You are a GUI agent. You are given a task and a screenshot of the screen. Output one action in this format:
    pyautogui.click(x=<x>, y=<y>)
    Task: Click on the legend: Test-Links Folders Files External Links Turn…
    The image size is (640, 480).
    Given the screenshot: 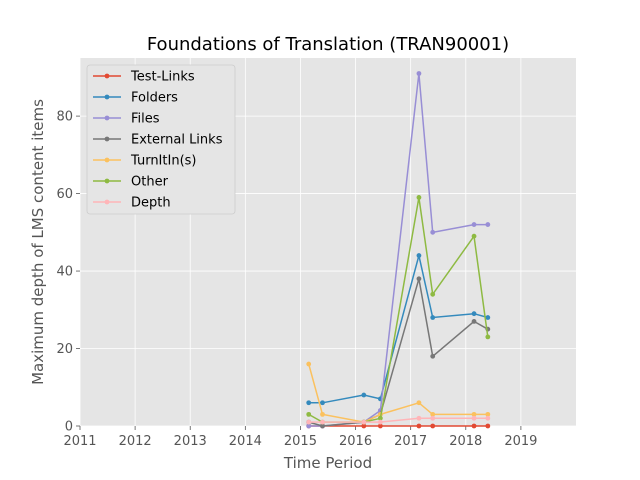 What is the action you would take?
    pyautogui.click(x=161, y=139)
    